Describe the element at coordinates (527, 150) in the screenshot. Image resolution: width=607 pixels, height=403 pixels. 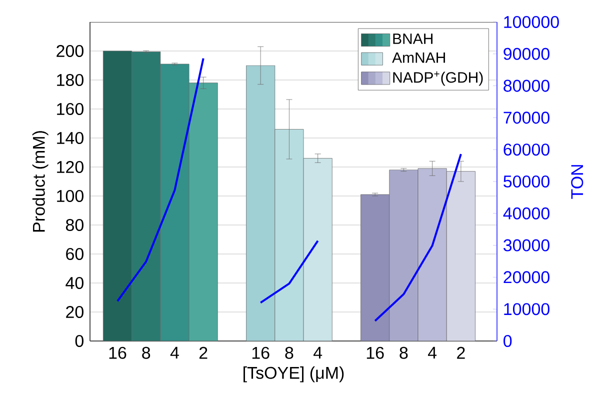
I see `y2-tick-label: 60000` at that location.